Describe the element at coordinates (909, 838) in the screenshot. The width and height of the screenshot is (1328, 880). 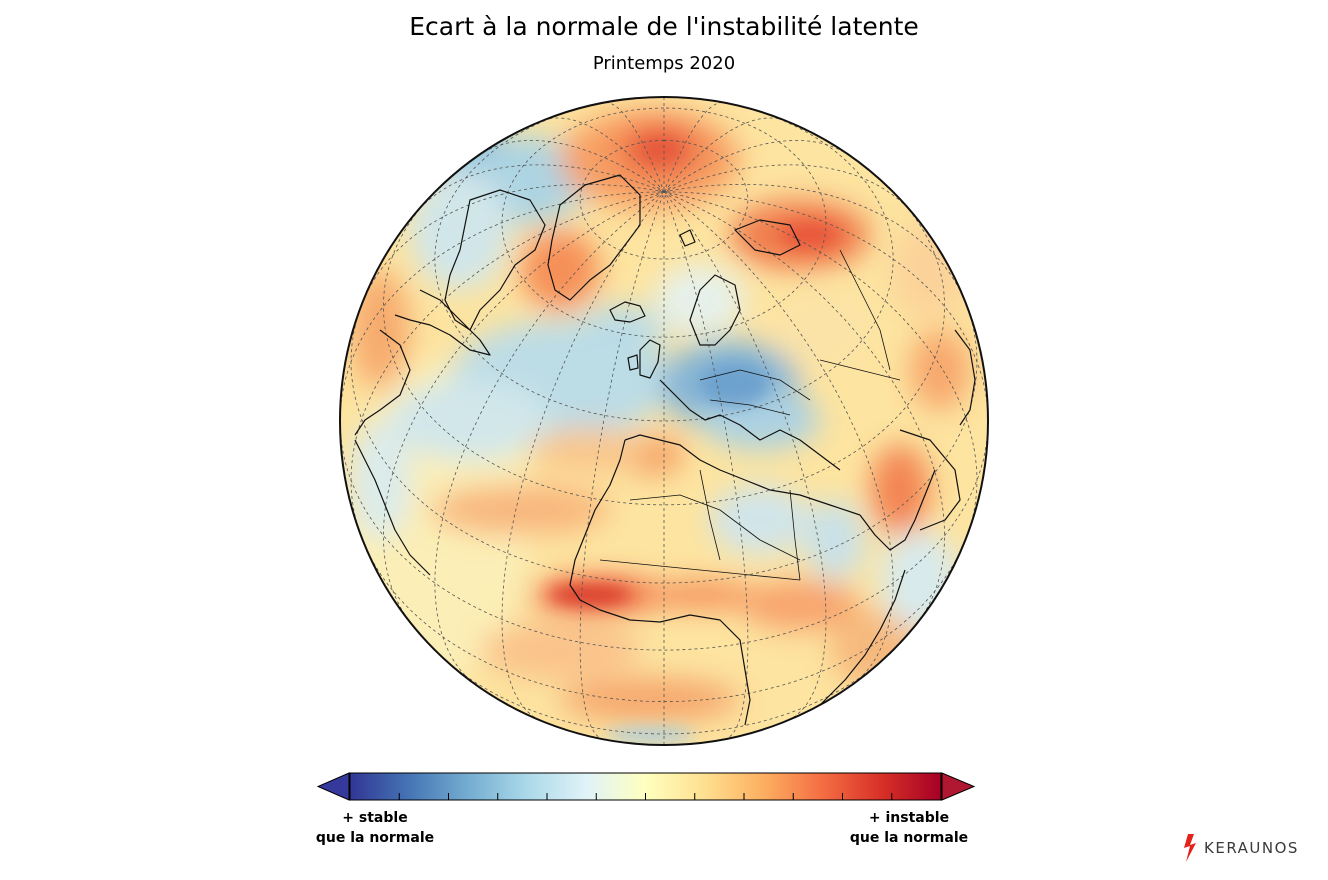
I see `legend-high-line2: que la normale` at that location.